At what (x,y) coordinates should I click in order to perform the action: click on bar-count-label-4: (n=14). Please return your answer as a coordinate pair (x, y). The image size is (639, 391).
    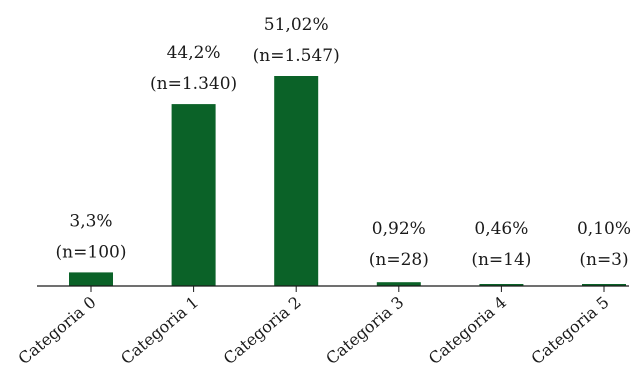
    Looking at the image, I should click on (501, 260).